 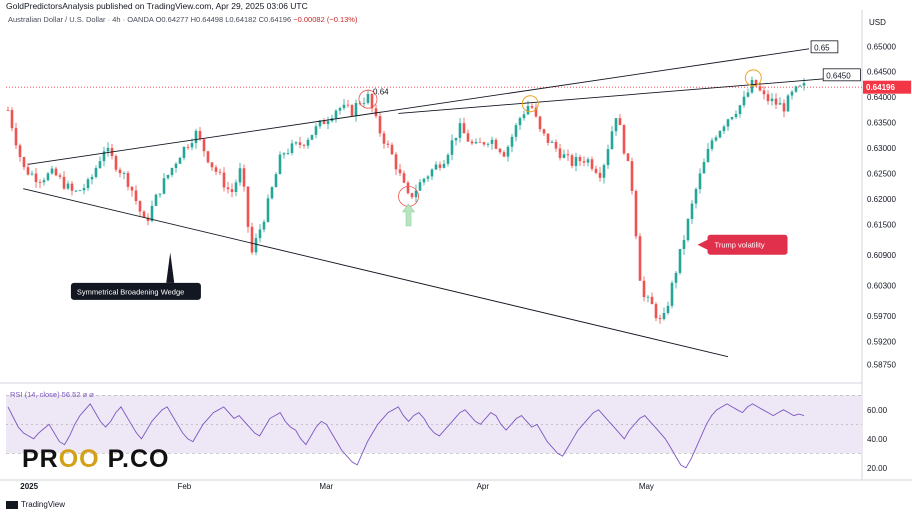 What do you see at coordinates (35, 504) in the screenshot?
I see `tradingview-footer: TradingView` at bounding box center [35, 504].